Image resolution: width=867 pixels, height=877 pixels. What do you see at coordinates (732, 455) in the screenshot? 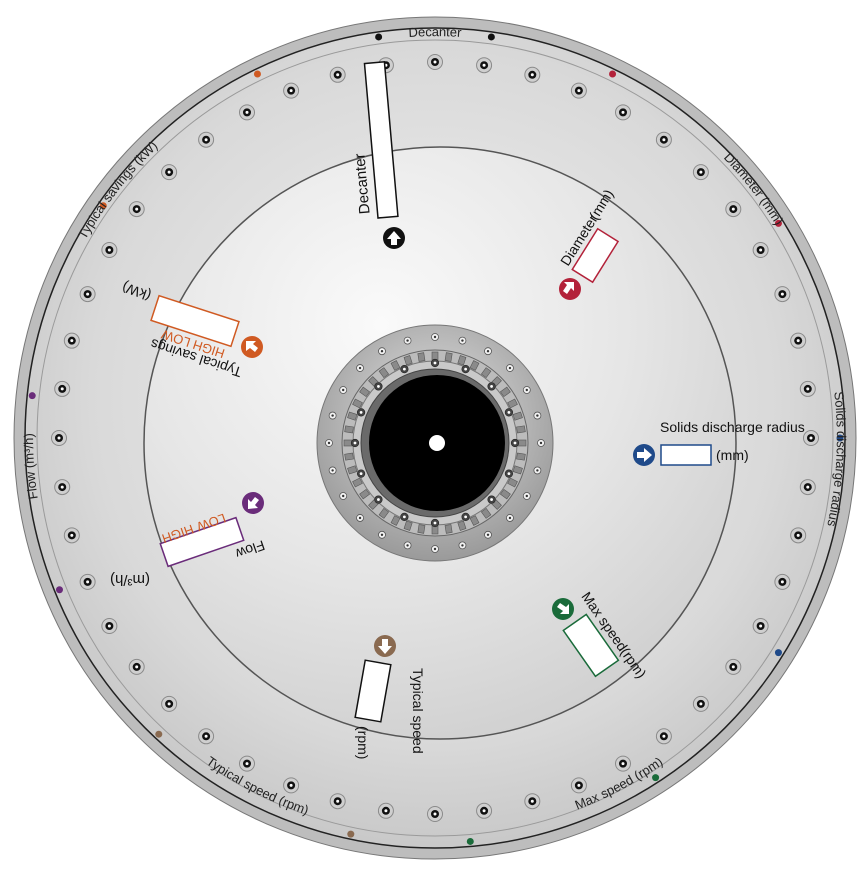
I see `solids-unit: (mm)` at bounding box center [732, 455].